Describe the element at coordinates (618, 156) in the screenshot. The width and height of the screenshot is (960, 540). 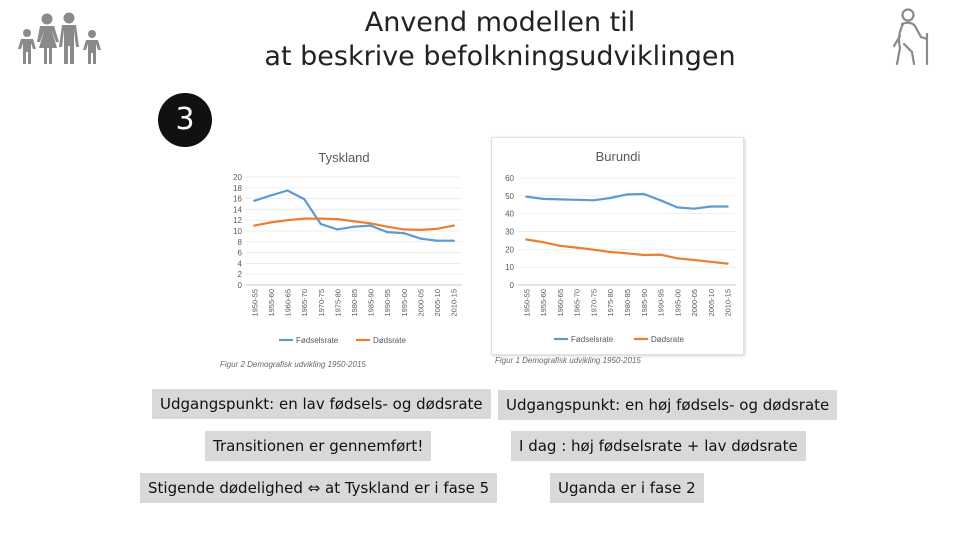
I see `chart1-title: Burundi` at that location.